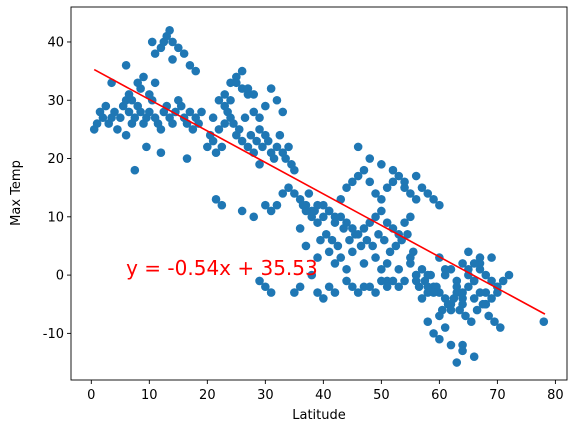  What do you see at coordinates (55, 159) in the screenshot?
I see `y-tick-label: 20` at bounding box center [55, 159].